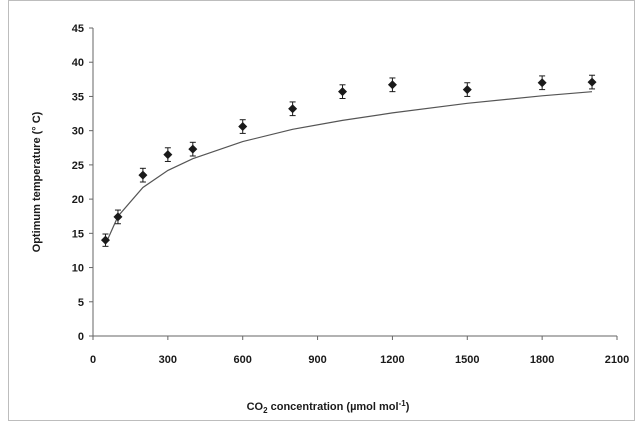 The width and height of the screenshot is (636, 421). Describe the element at coordinates (467, 360) in the screenshot. I see `x-tick-label: 1500` at that location.